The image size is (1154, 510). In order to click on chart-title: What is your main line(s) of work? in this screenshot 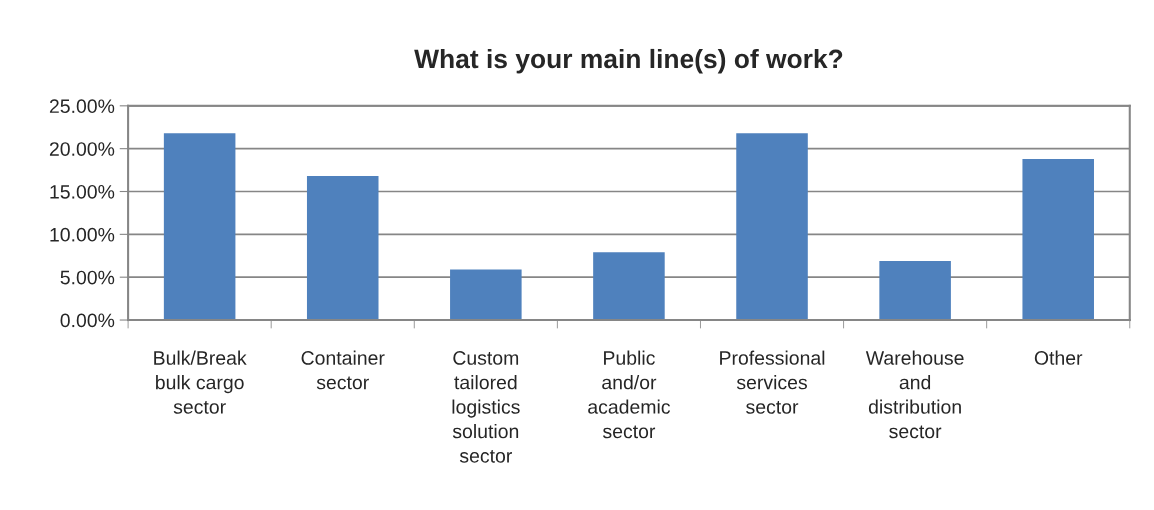, I will do `click(628, 61)`.